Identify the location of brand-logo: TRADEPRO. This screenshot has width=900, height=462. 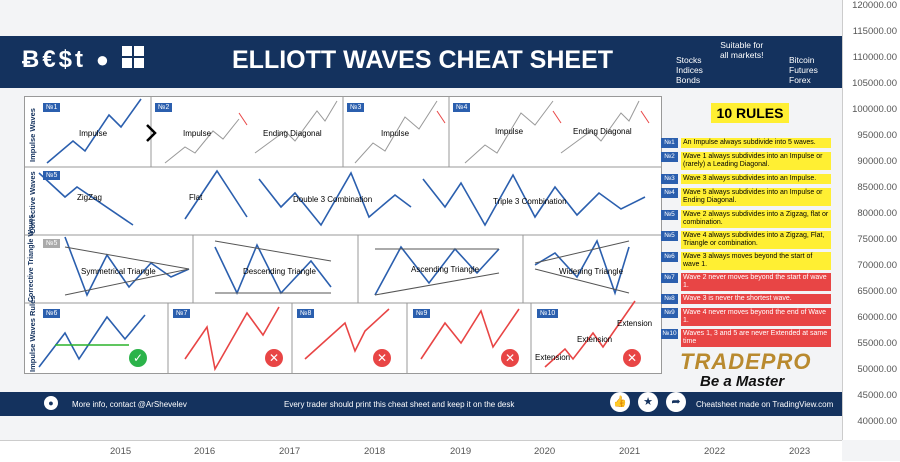
(746, 361).